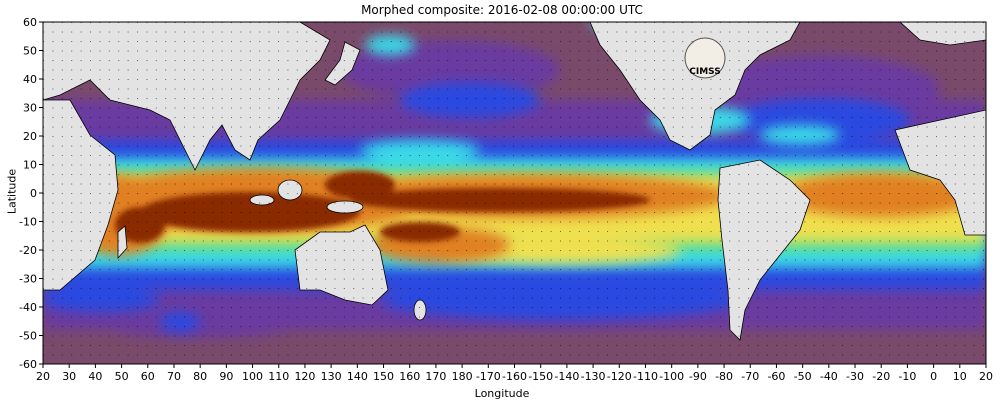 Image resolution: width=1004 pixels, height=410 pixels. I want to click on x-tick-label: 120, so click(304, 376).